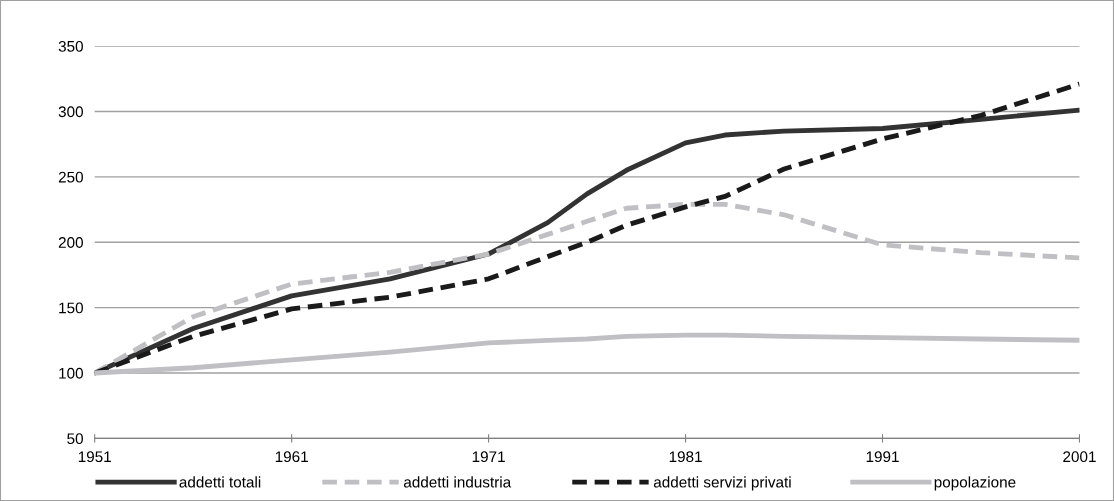  What do you see at coordinates (71, 308) in the screenshot?
I see `y-tick-label: 150` at bounding box center [71, 308].